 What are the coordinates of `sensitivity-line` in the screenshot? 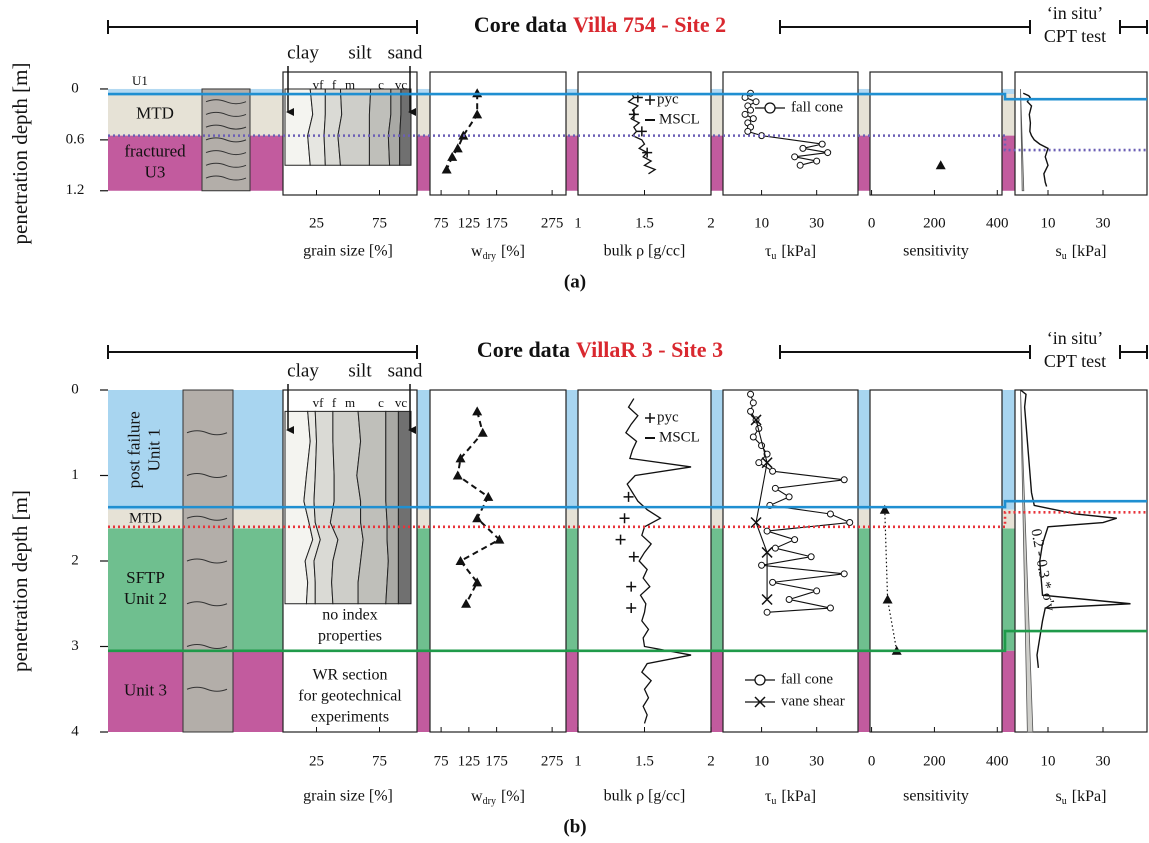 It's located at (891, 580).